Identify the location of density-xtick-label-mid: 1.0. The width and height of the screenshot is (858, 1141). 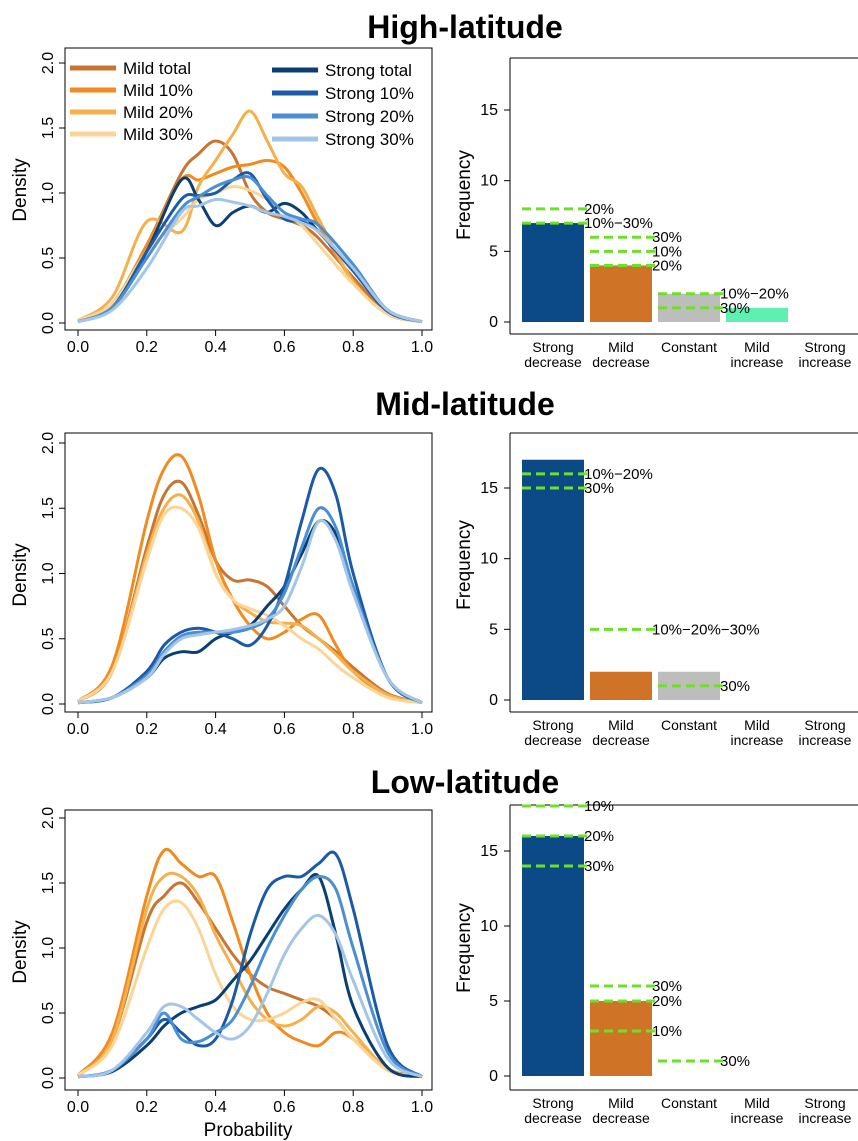
(422, 729).